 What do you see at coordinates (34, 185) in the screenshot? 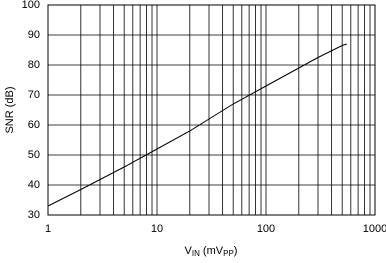
I see `y-tick-label: 40` at bounding box center [34, 185].